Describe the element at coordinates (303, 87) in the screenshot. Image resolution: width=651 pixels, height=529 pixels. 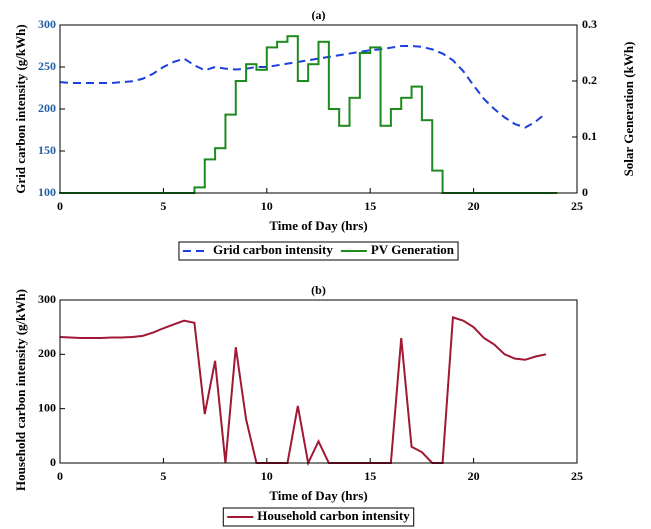
I see `series-line` at that location.